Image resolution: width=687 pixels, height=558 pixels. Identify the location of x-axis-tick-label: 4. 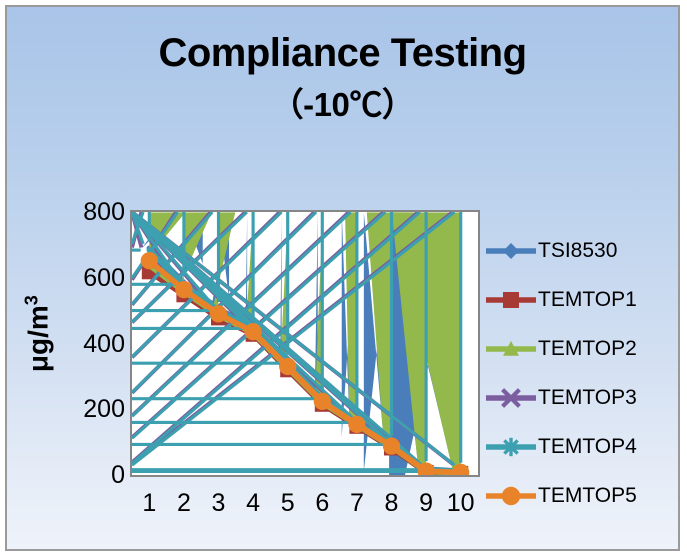
(253, 503).